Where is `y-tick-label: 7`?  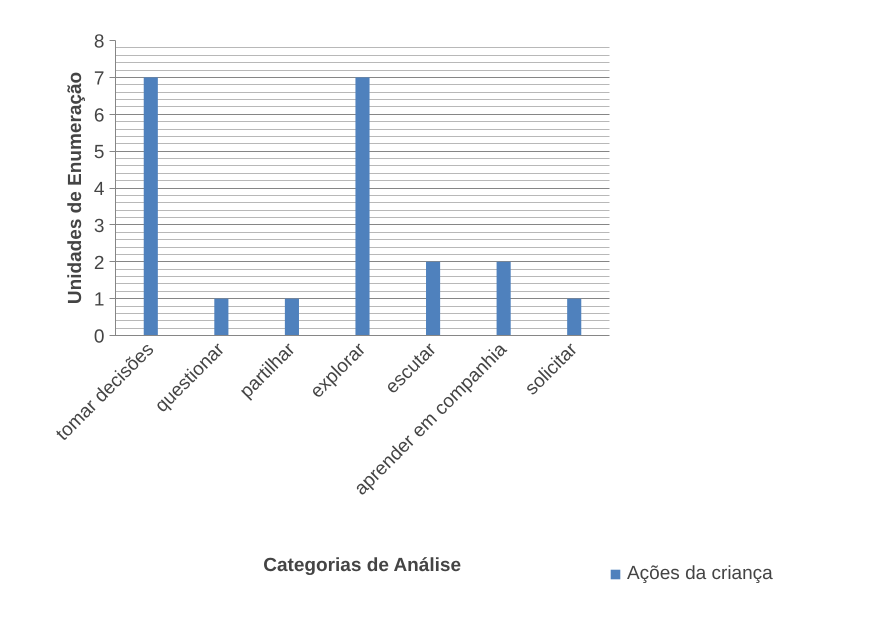
y-tick-label: 7 is located at coordinates (99, 79).